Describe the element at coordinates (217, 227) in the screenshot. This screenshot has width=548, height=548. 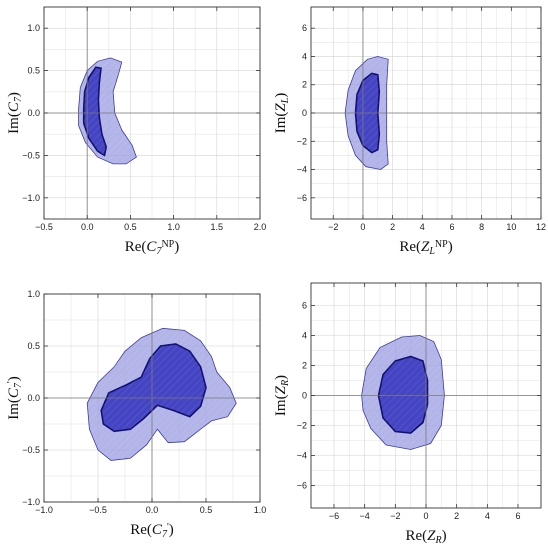
I see `x-tick-label: 1.5` at that location.